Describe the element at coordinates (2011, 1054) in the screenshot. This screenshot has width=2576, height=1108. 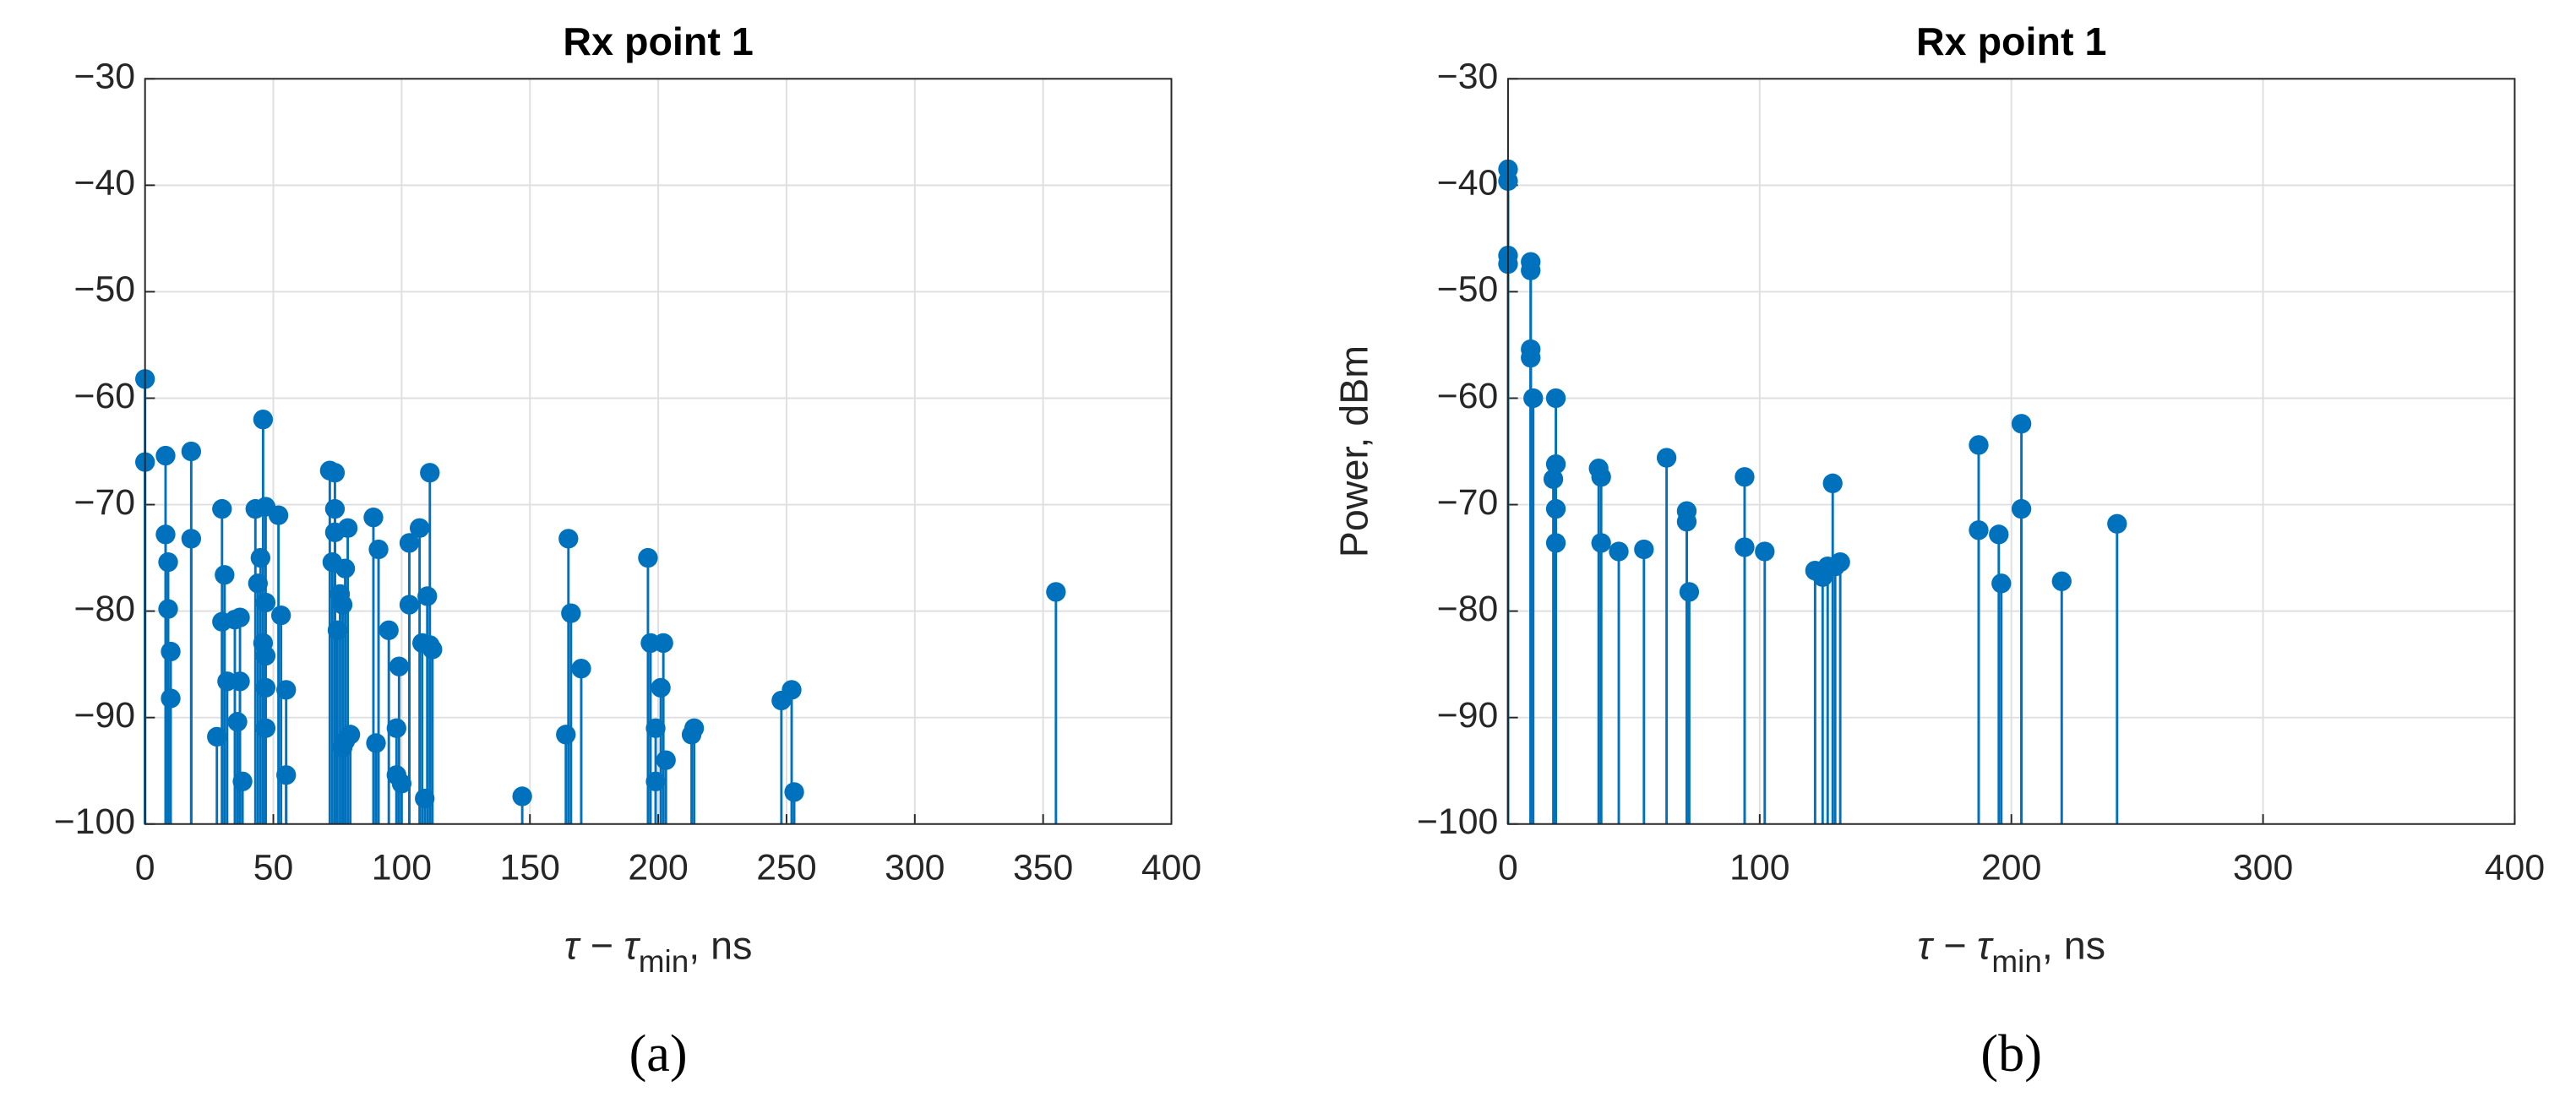
I see `caption: (b)` at that location.